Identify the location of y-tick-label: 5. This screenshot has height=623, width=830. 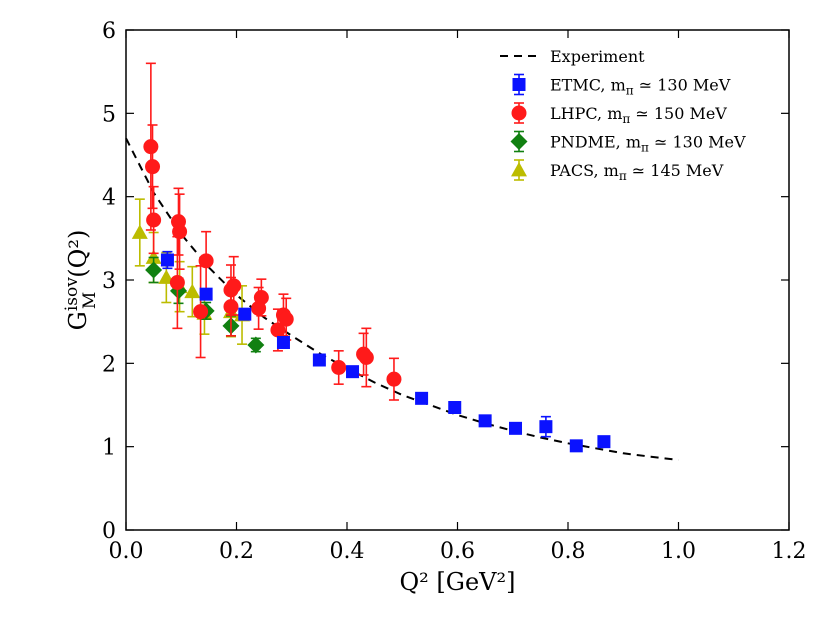
(109, 114).